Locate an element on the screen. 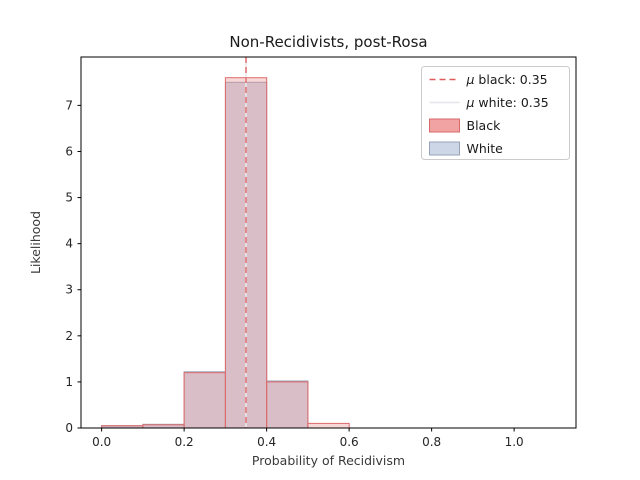 This screenshot has height=480, width=640. legend: μ black: 0.35 μ white: 0.35 Black White is located at coordinates (495, 113).